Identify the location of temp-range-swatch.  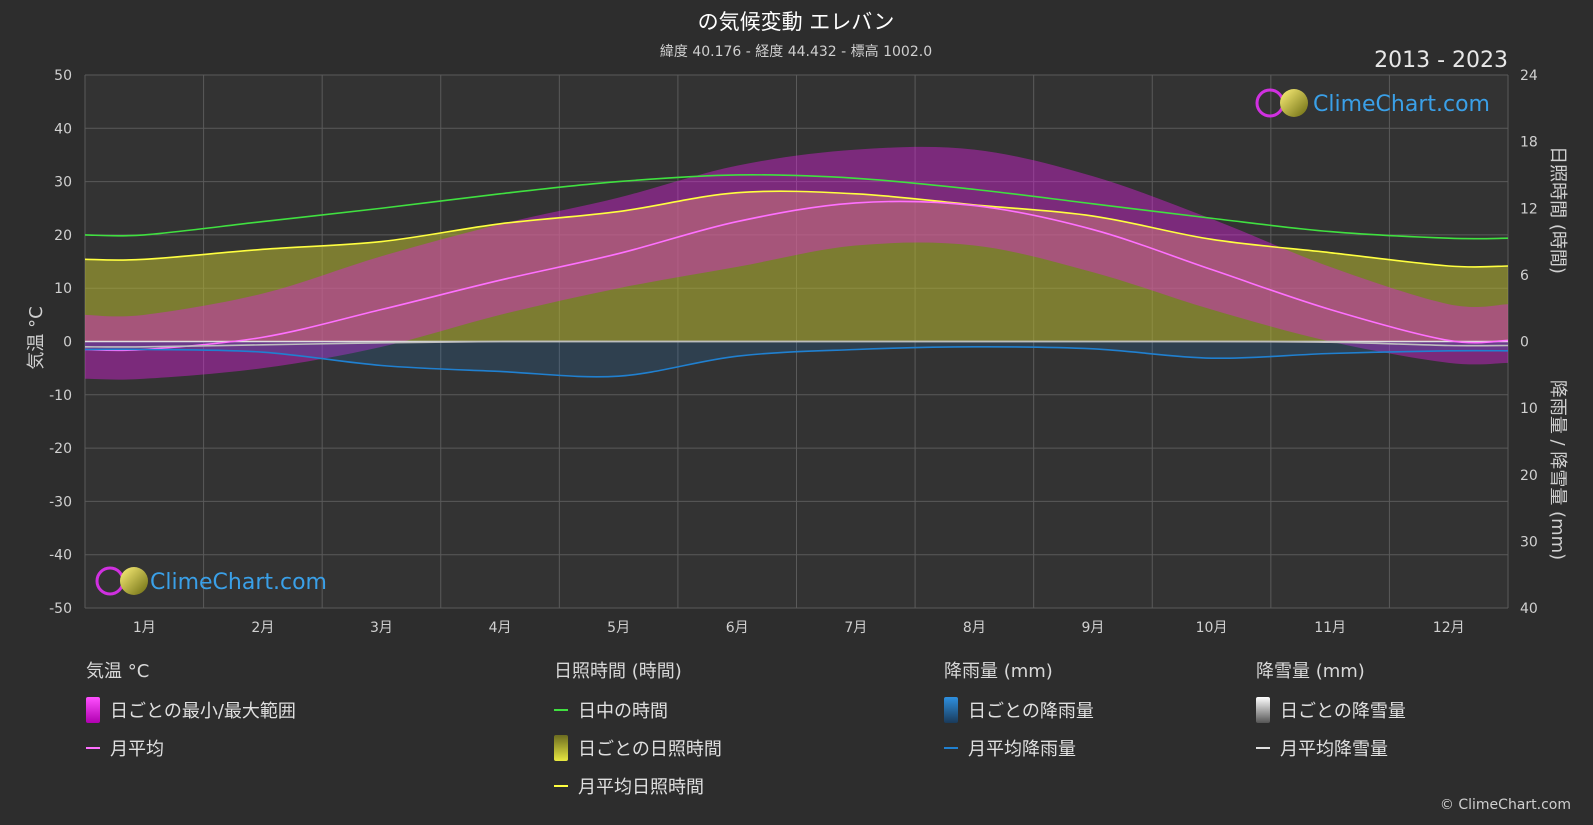
(93, 710).